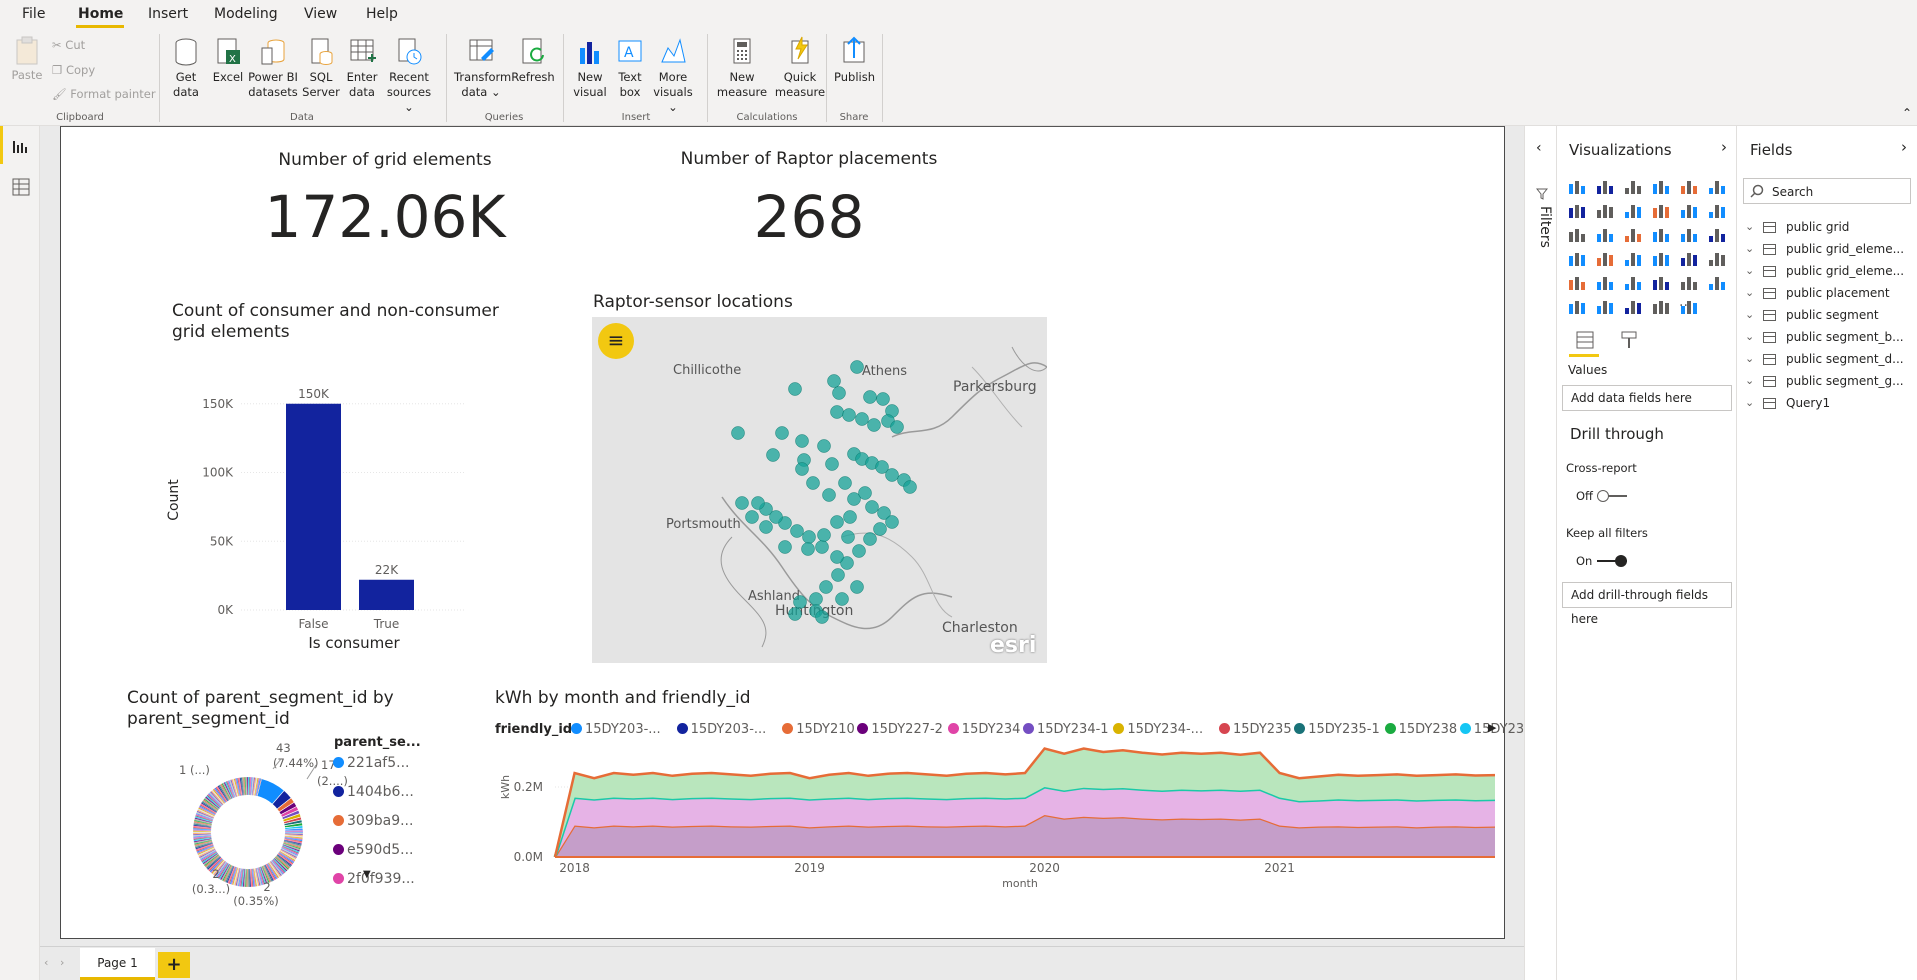  Describe the element at coordinates (46, 962) in the screenshot. I see `tab-scroll-left-icon: ‹` at that location.